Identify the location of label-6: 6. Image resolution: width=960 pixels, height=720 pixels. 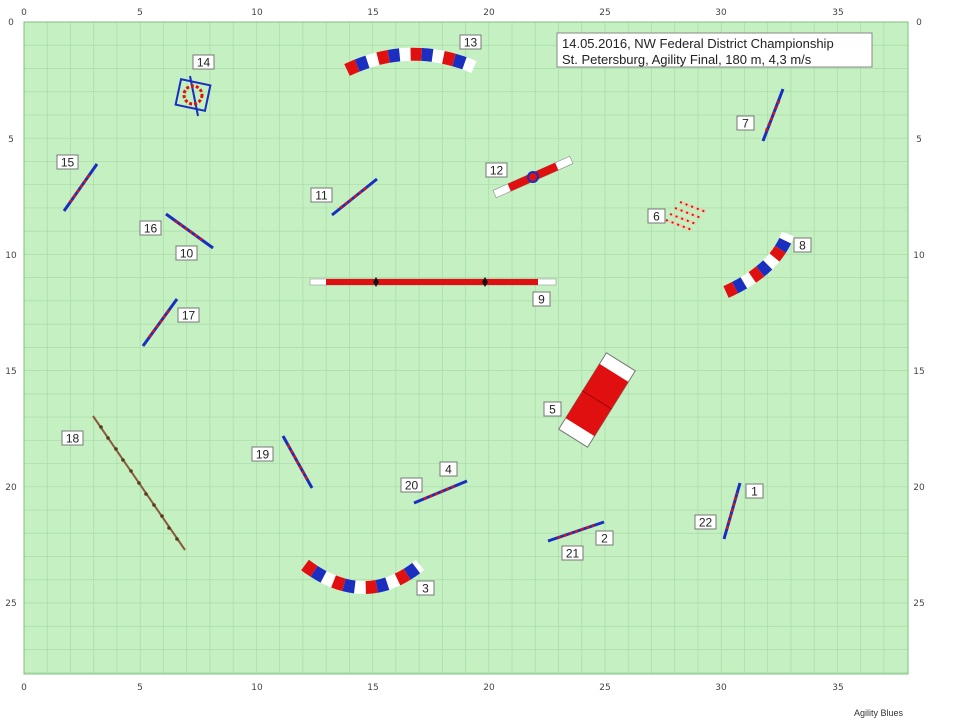
(656, 216).